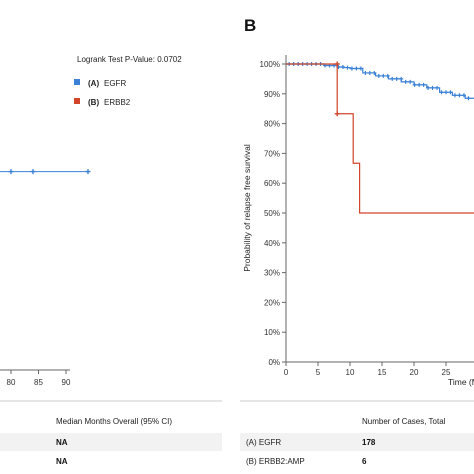 The height and width of the screenshot is (474, 474). What do you see at coordinates (318, 372) in the screenshot?
I see `panel-b-x-tick-label: 5` at bounding box center [318, 372].